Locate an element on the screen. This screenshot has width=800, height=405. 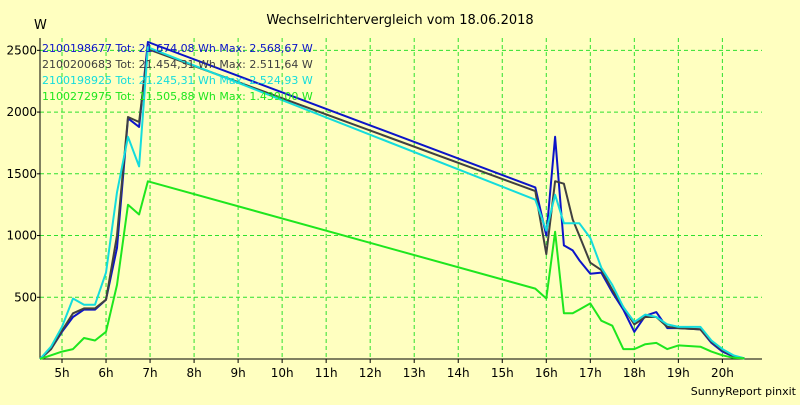
x-tick-label: 13h is located at coordinates (414, 373).